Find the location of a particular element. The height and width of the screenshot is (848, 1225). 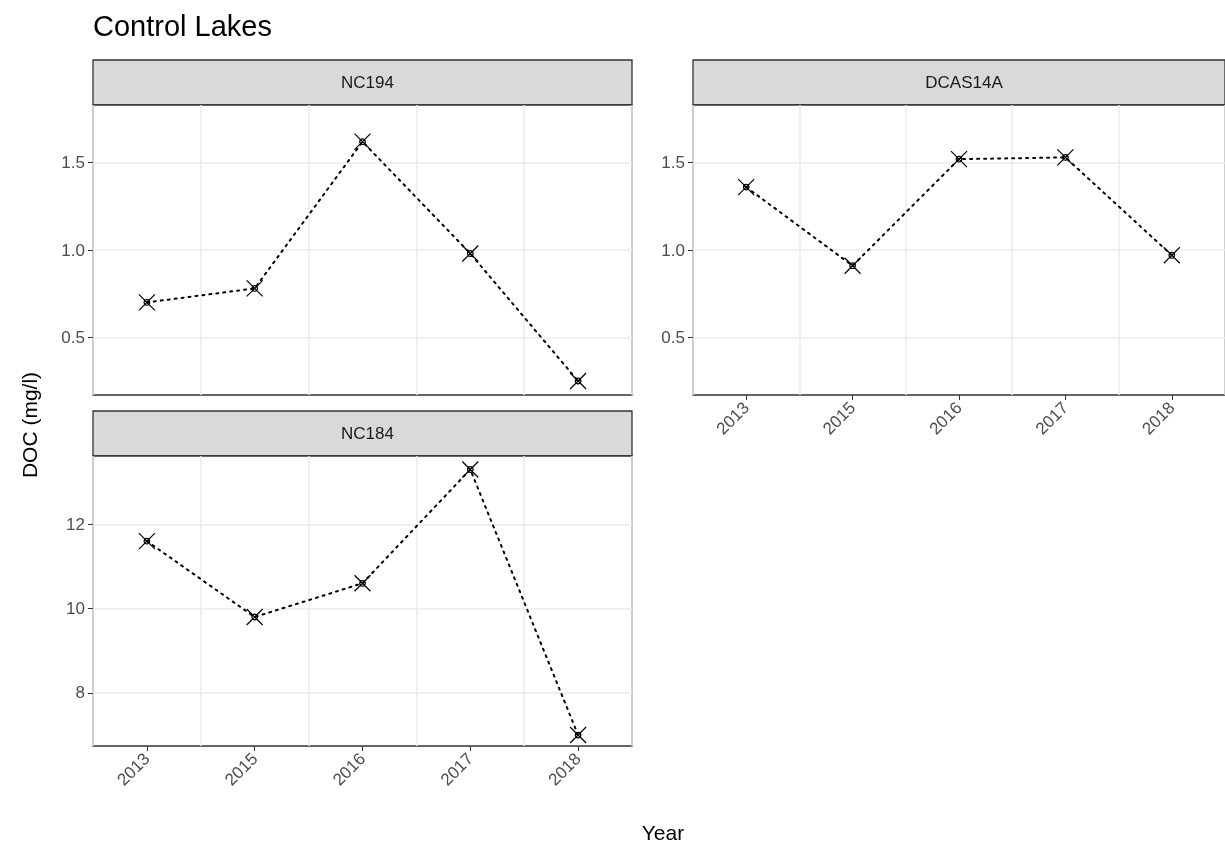

chart-title: NC184 is located at coordinates (367, 433).